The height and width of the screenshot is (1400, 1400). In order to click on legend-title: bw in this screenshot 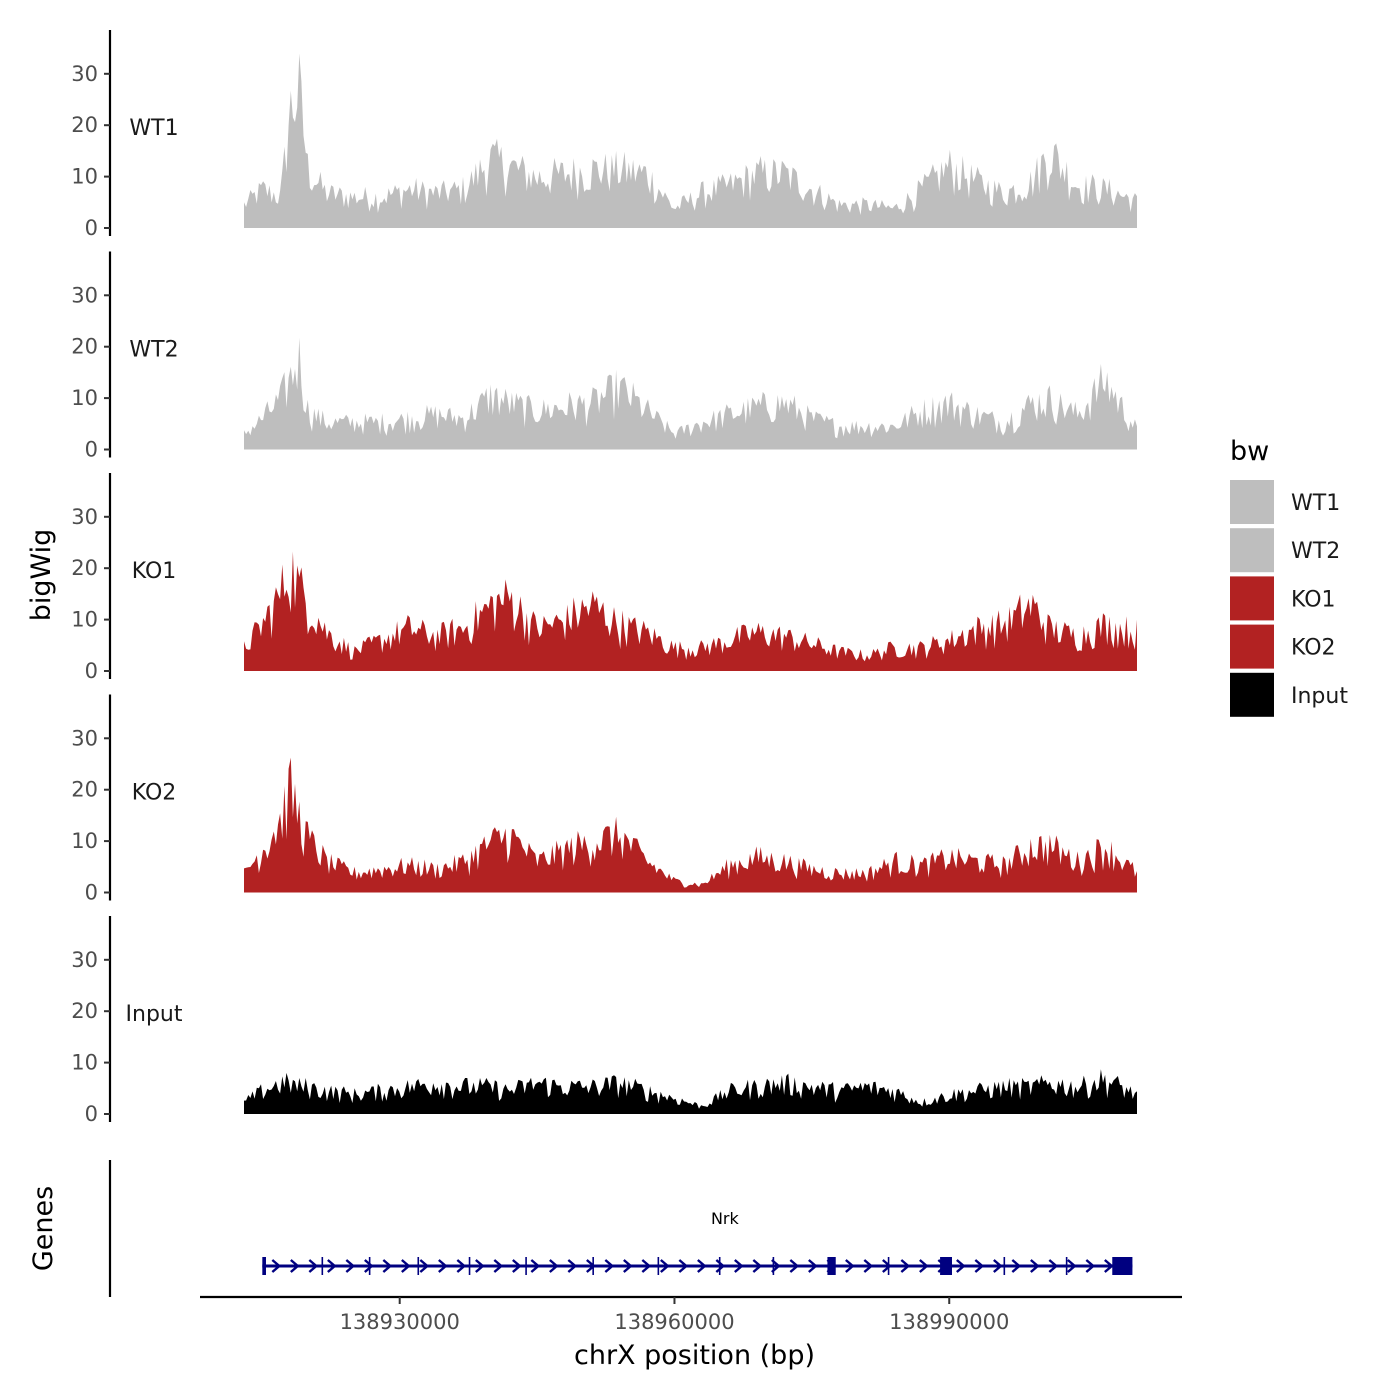, I will do `click(1249, 451)`.